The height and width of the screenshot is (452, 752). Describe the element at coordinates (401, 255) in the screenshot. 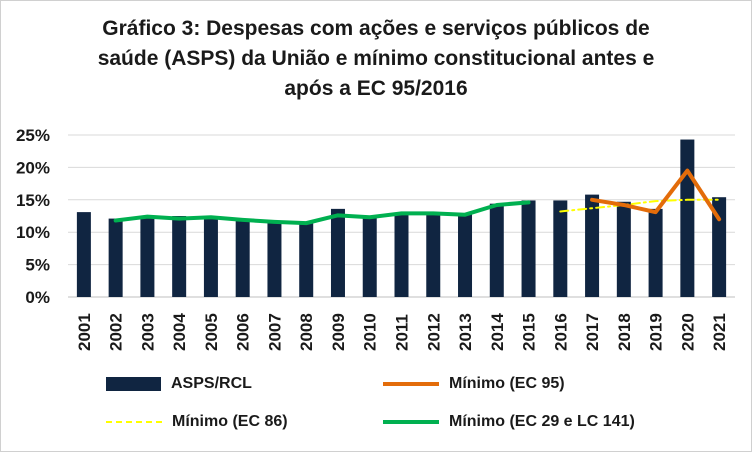

I see `bar-2011` at that location.